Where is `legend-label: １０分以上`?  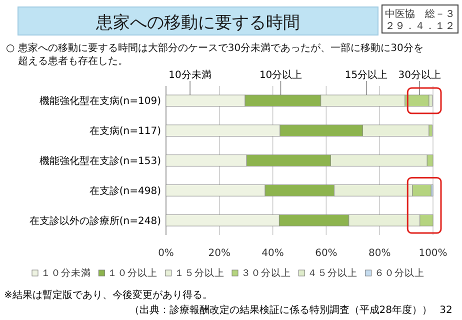
legend-label: １０分以上 is located at coordinates (133, 273).